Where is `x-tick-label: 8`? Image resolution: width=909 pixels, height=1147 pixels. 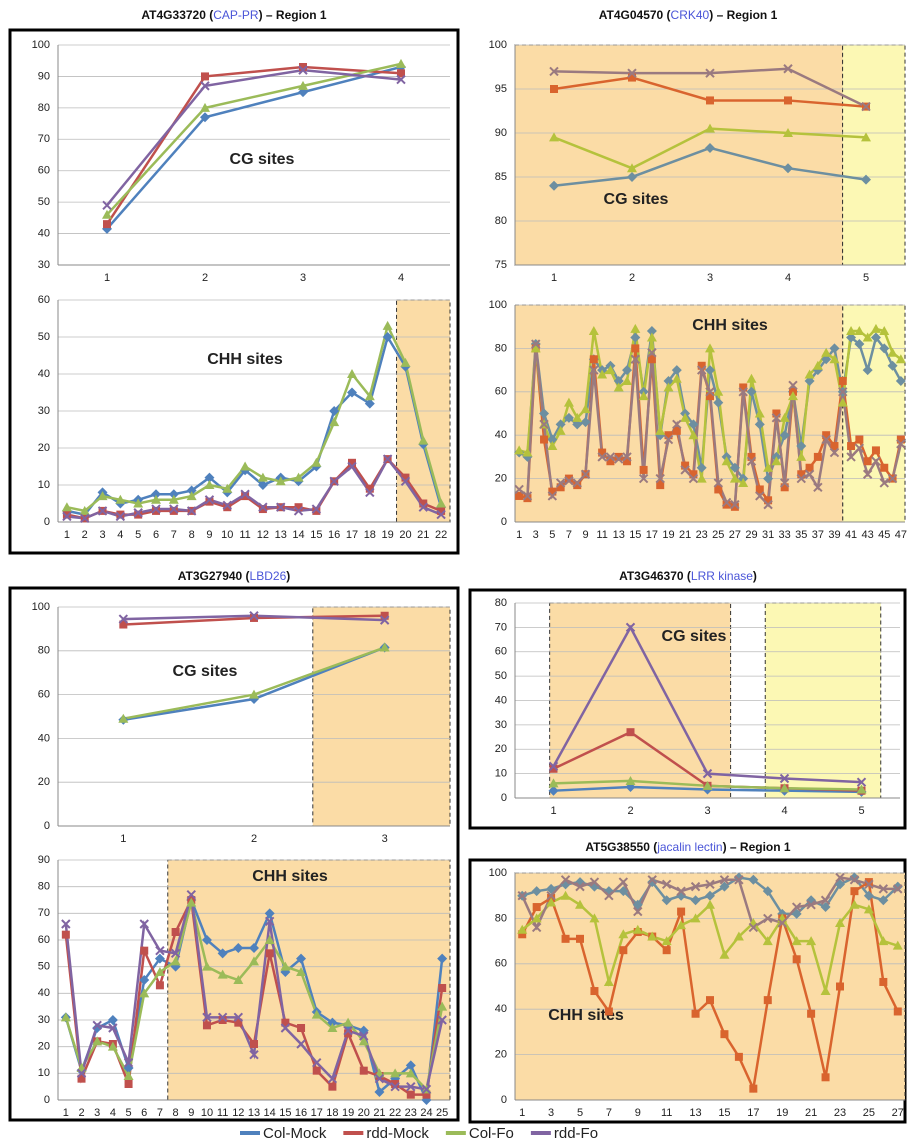 x-tick-label: 8 is located at coordinates (176, 1113).